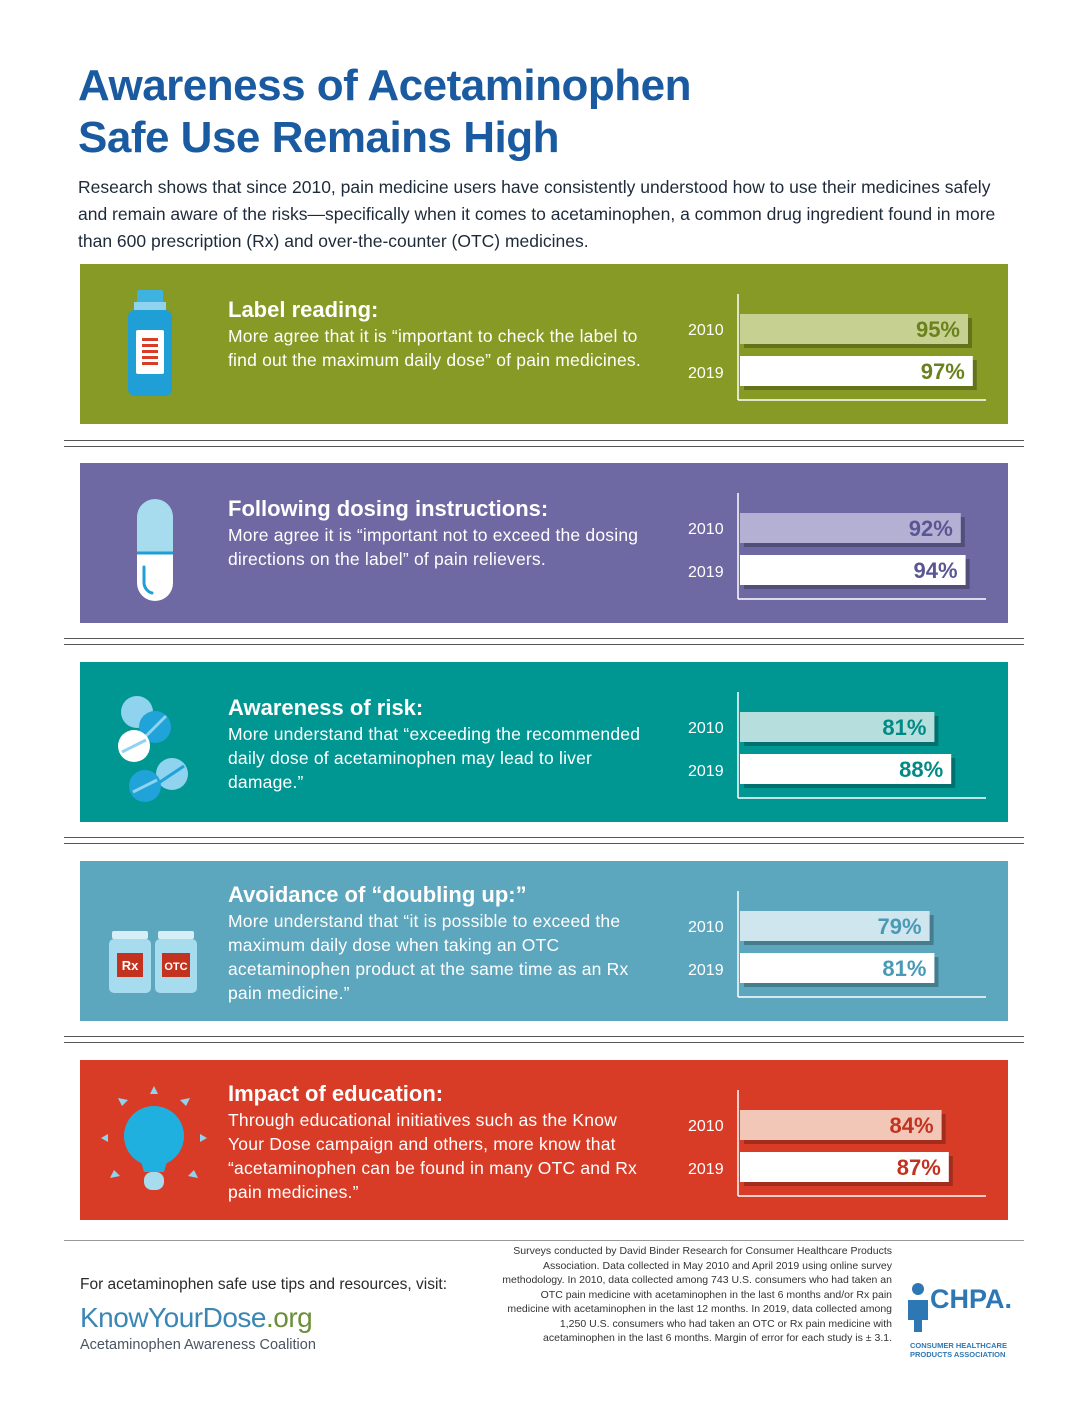 The image size is (1088, 1408). I want to click on footer-divider, so click(544, 1240).